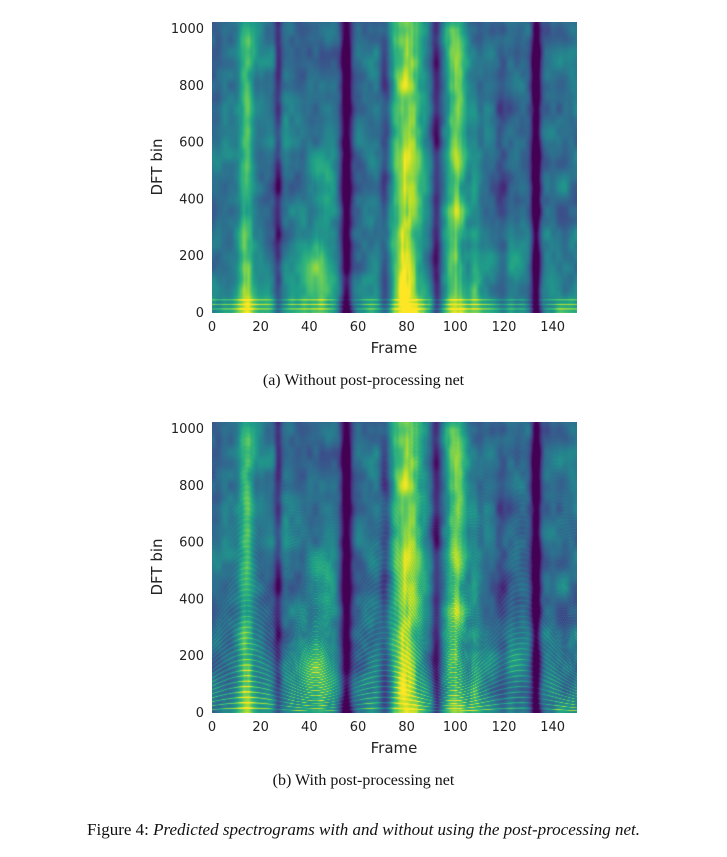  Describe the element at coordinates (118, 829) in the screenshot. I see `figure-label: Figure 4:` at that location.